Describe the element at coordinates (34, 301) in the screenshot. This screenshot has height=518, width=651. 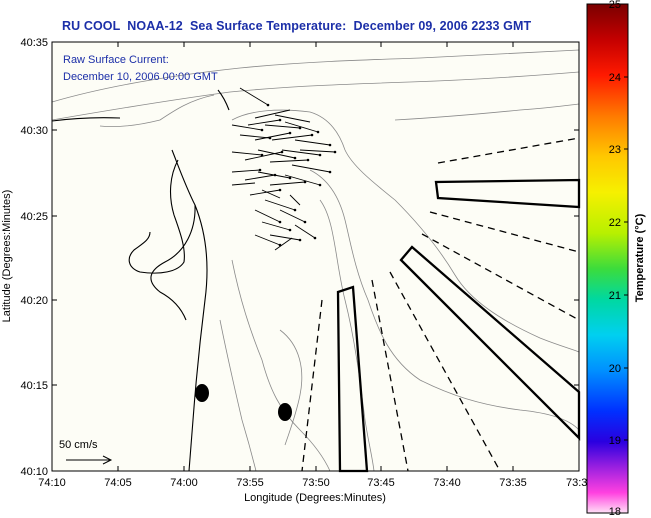
I see `y-tick-label: 40:20` at that location.